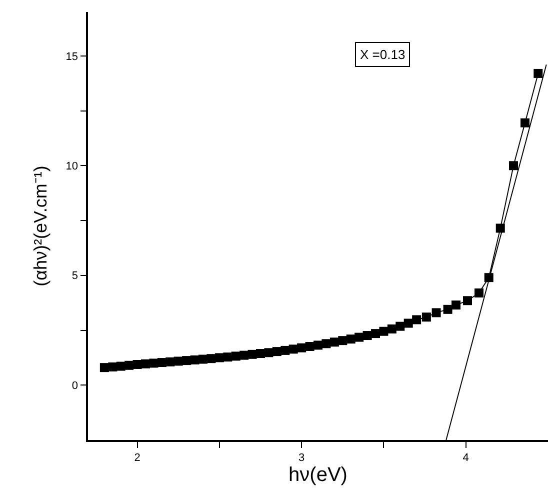 This screenshot has height=492, width=552. Describe the element at coordinates (75, 386) in the screenshot. I see `y-tick-label: 0` at that location.